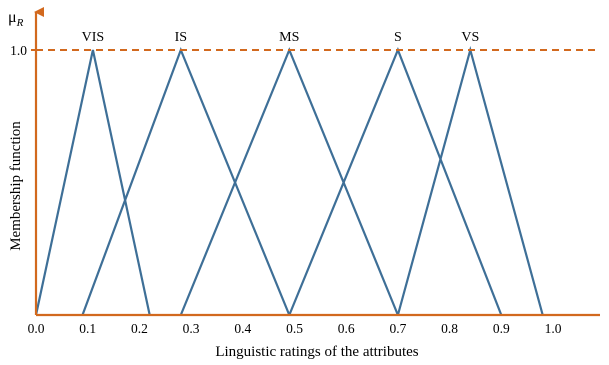 The image size is (609, 365). What do you see at coordinates (36, 328) in the screenshot?
I see `x-tick-label: 0.0` at bounding box center [36, 328].